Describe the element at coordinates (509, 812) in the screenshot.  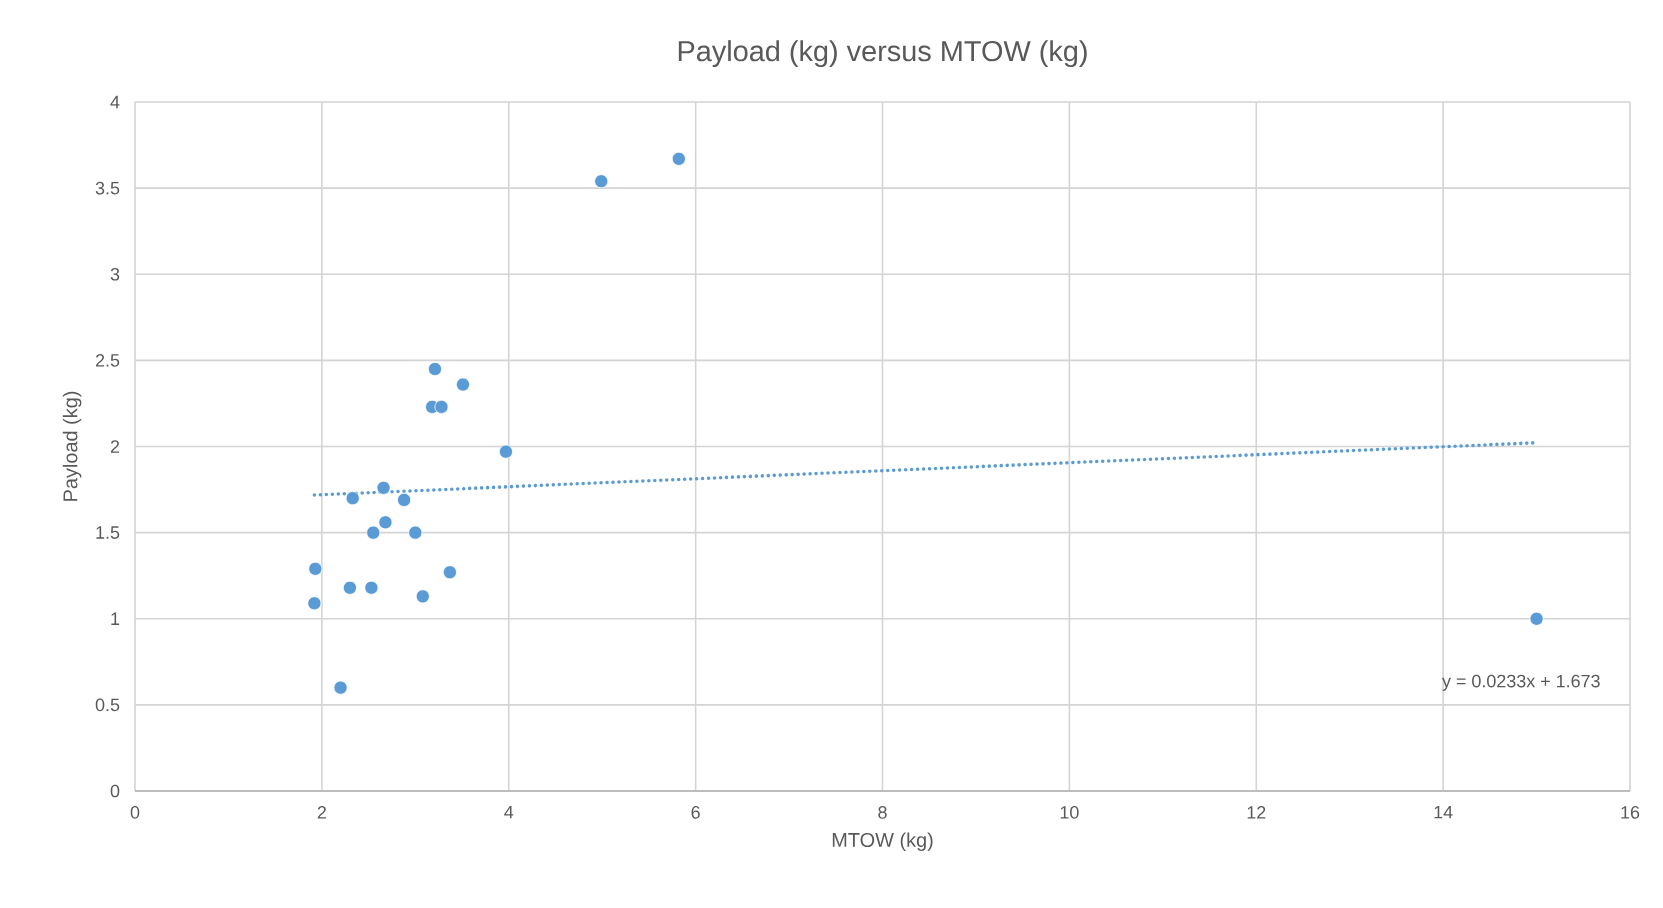
I see `x-tick-label: 4` at that location.